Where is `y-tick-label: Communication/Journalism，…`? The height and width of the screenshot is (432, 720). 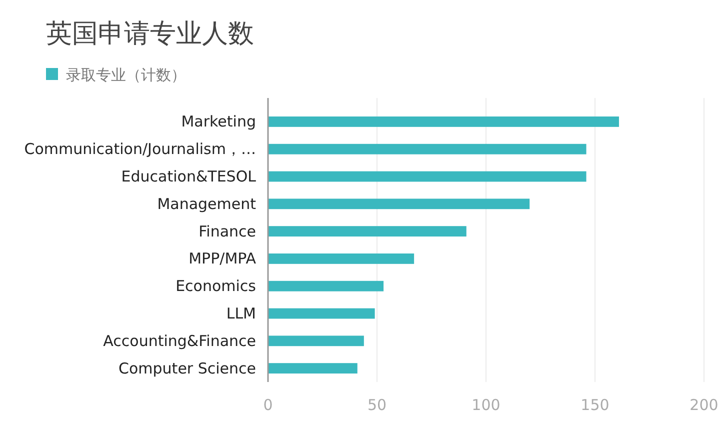
y-tick-label: Communication/Journalism，… is located at coordinates (140, 149).